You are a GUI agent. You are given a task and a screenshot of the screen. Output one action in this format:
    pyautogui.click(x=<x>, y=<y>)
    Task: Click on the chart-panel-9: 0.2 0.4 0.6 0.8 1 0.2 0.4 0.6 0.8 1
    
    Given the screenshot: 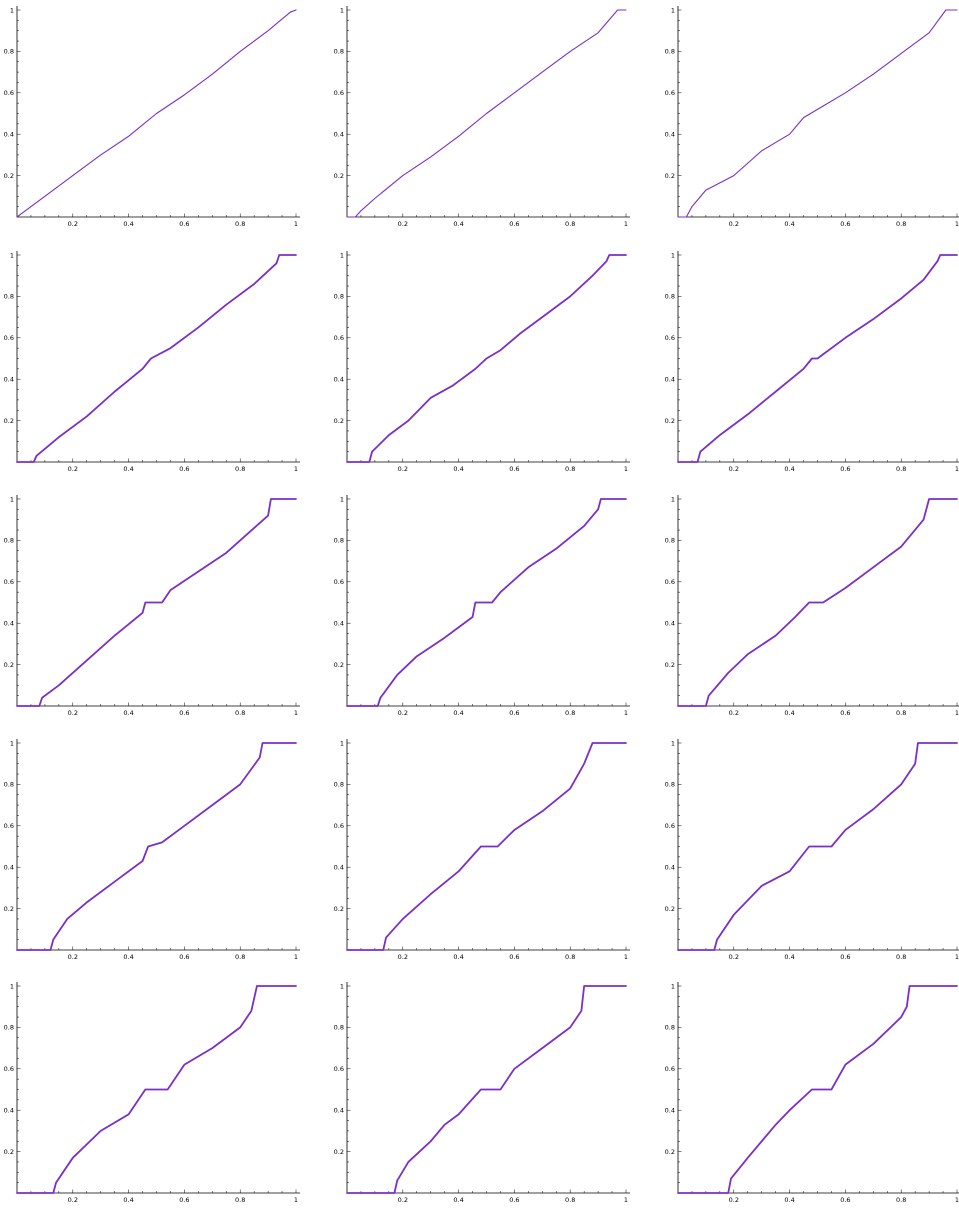 What is the action you would take?
    pyautogui.click(x=810, y=609)
    